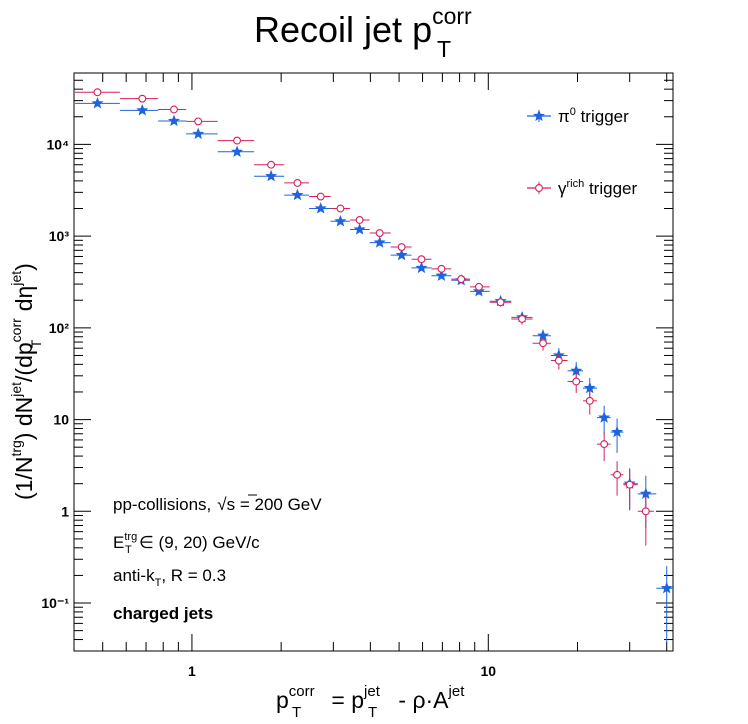 This screenshot has width=748, height=724. I want to click on legend-entry-pi0: π0 trigger, so click(578, 116).